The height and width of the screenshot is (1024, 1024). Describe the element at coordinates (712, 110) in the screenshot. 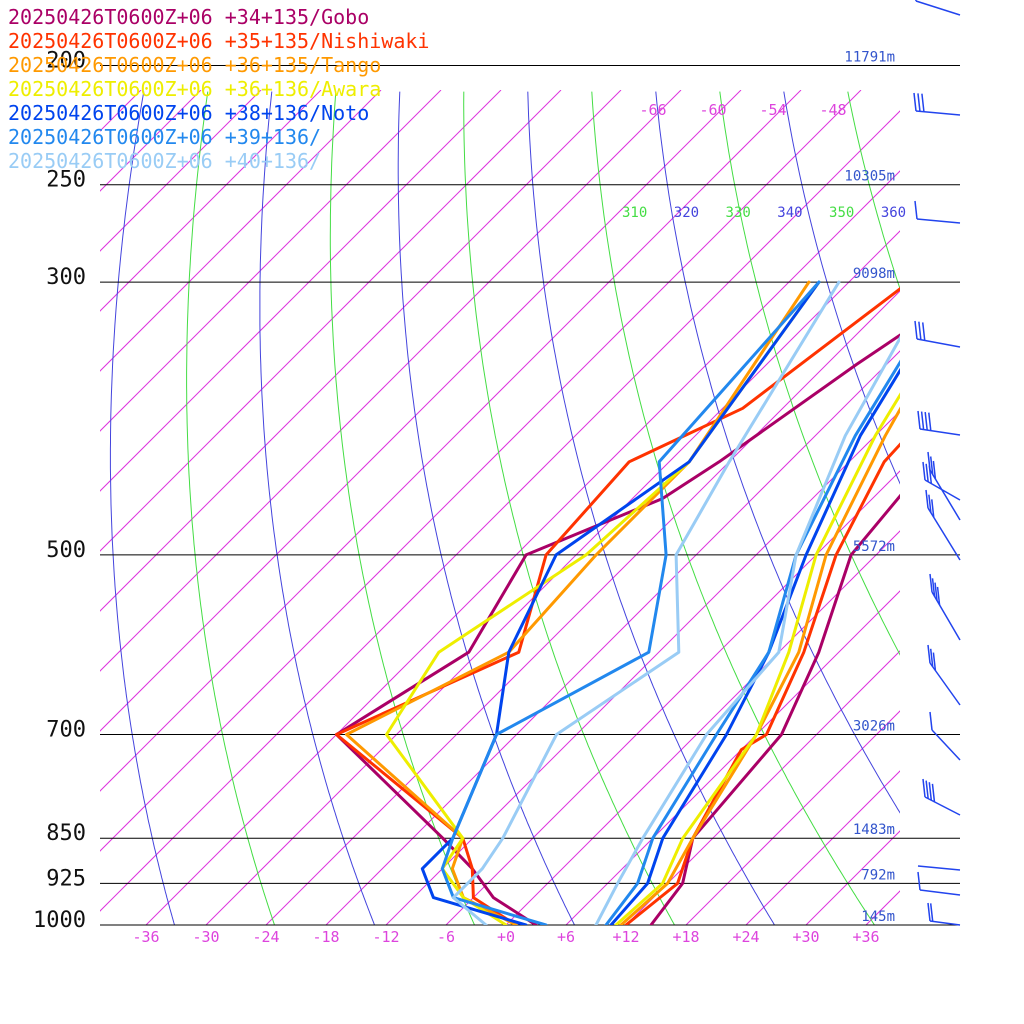

I see `top-temp-label: -60` at that location.